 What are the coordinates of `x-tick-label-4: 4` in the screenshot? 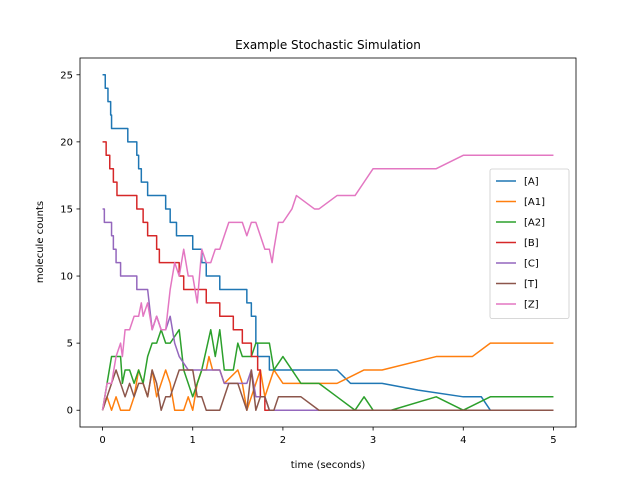 It's located at (463, 440).